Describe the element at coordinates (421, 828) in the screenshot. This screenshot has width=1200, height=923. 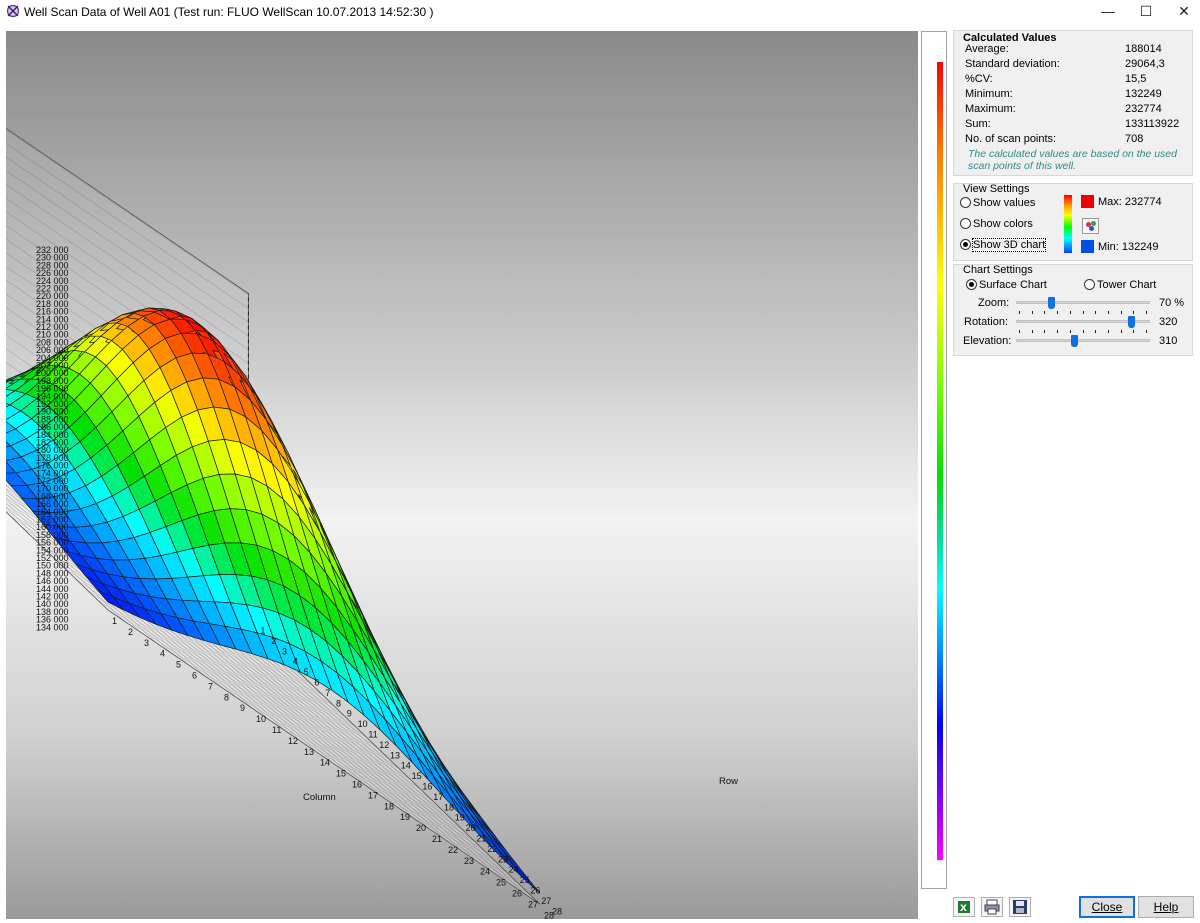
I see `column-tick-label: 20` at that location.